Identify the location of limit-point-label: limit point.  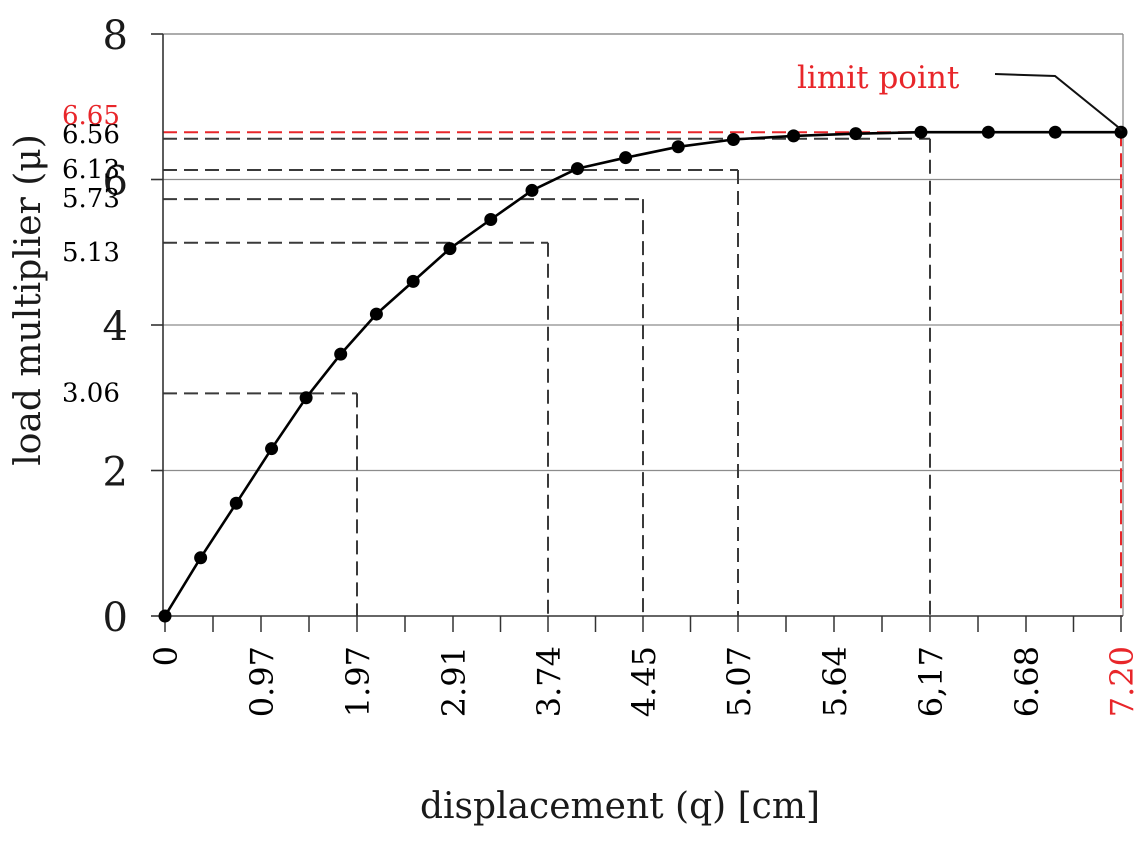
(878, 78).